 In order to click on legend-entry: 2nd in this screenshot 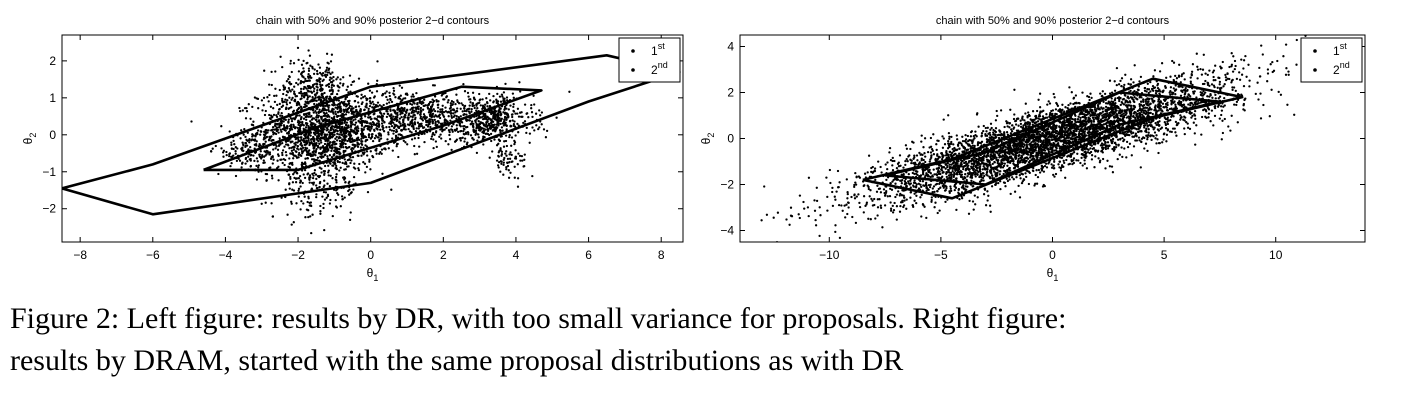, I will do `click(659, 68)`.